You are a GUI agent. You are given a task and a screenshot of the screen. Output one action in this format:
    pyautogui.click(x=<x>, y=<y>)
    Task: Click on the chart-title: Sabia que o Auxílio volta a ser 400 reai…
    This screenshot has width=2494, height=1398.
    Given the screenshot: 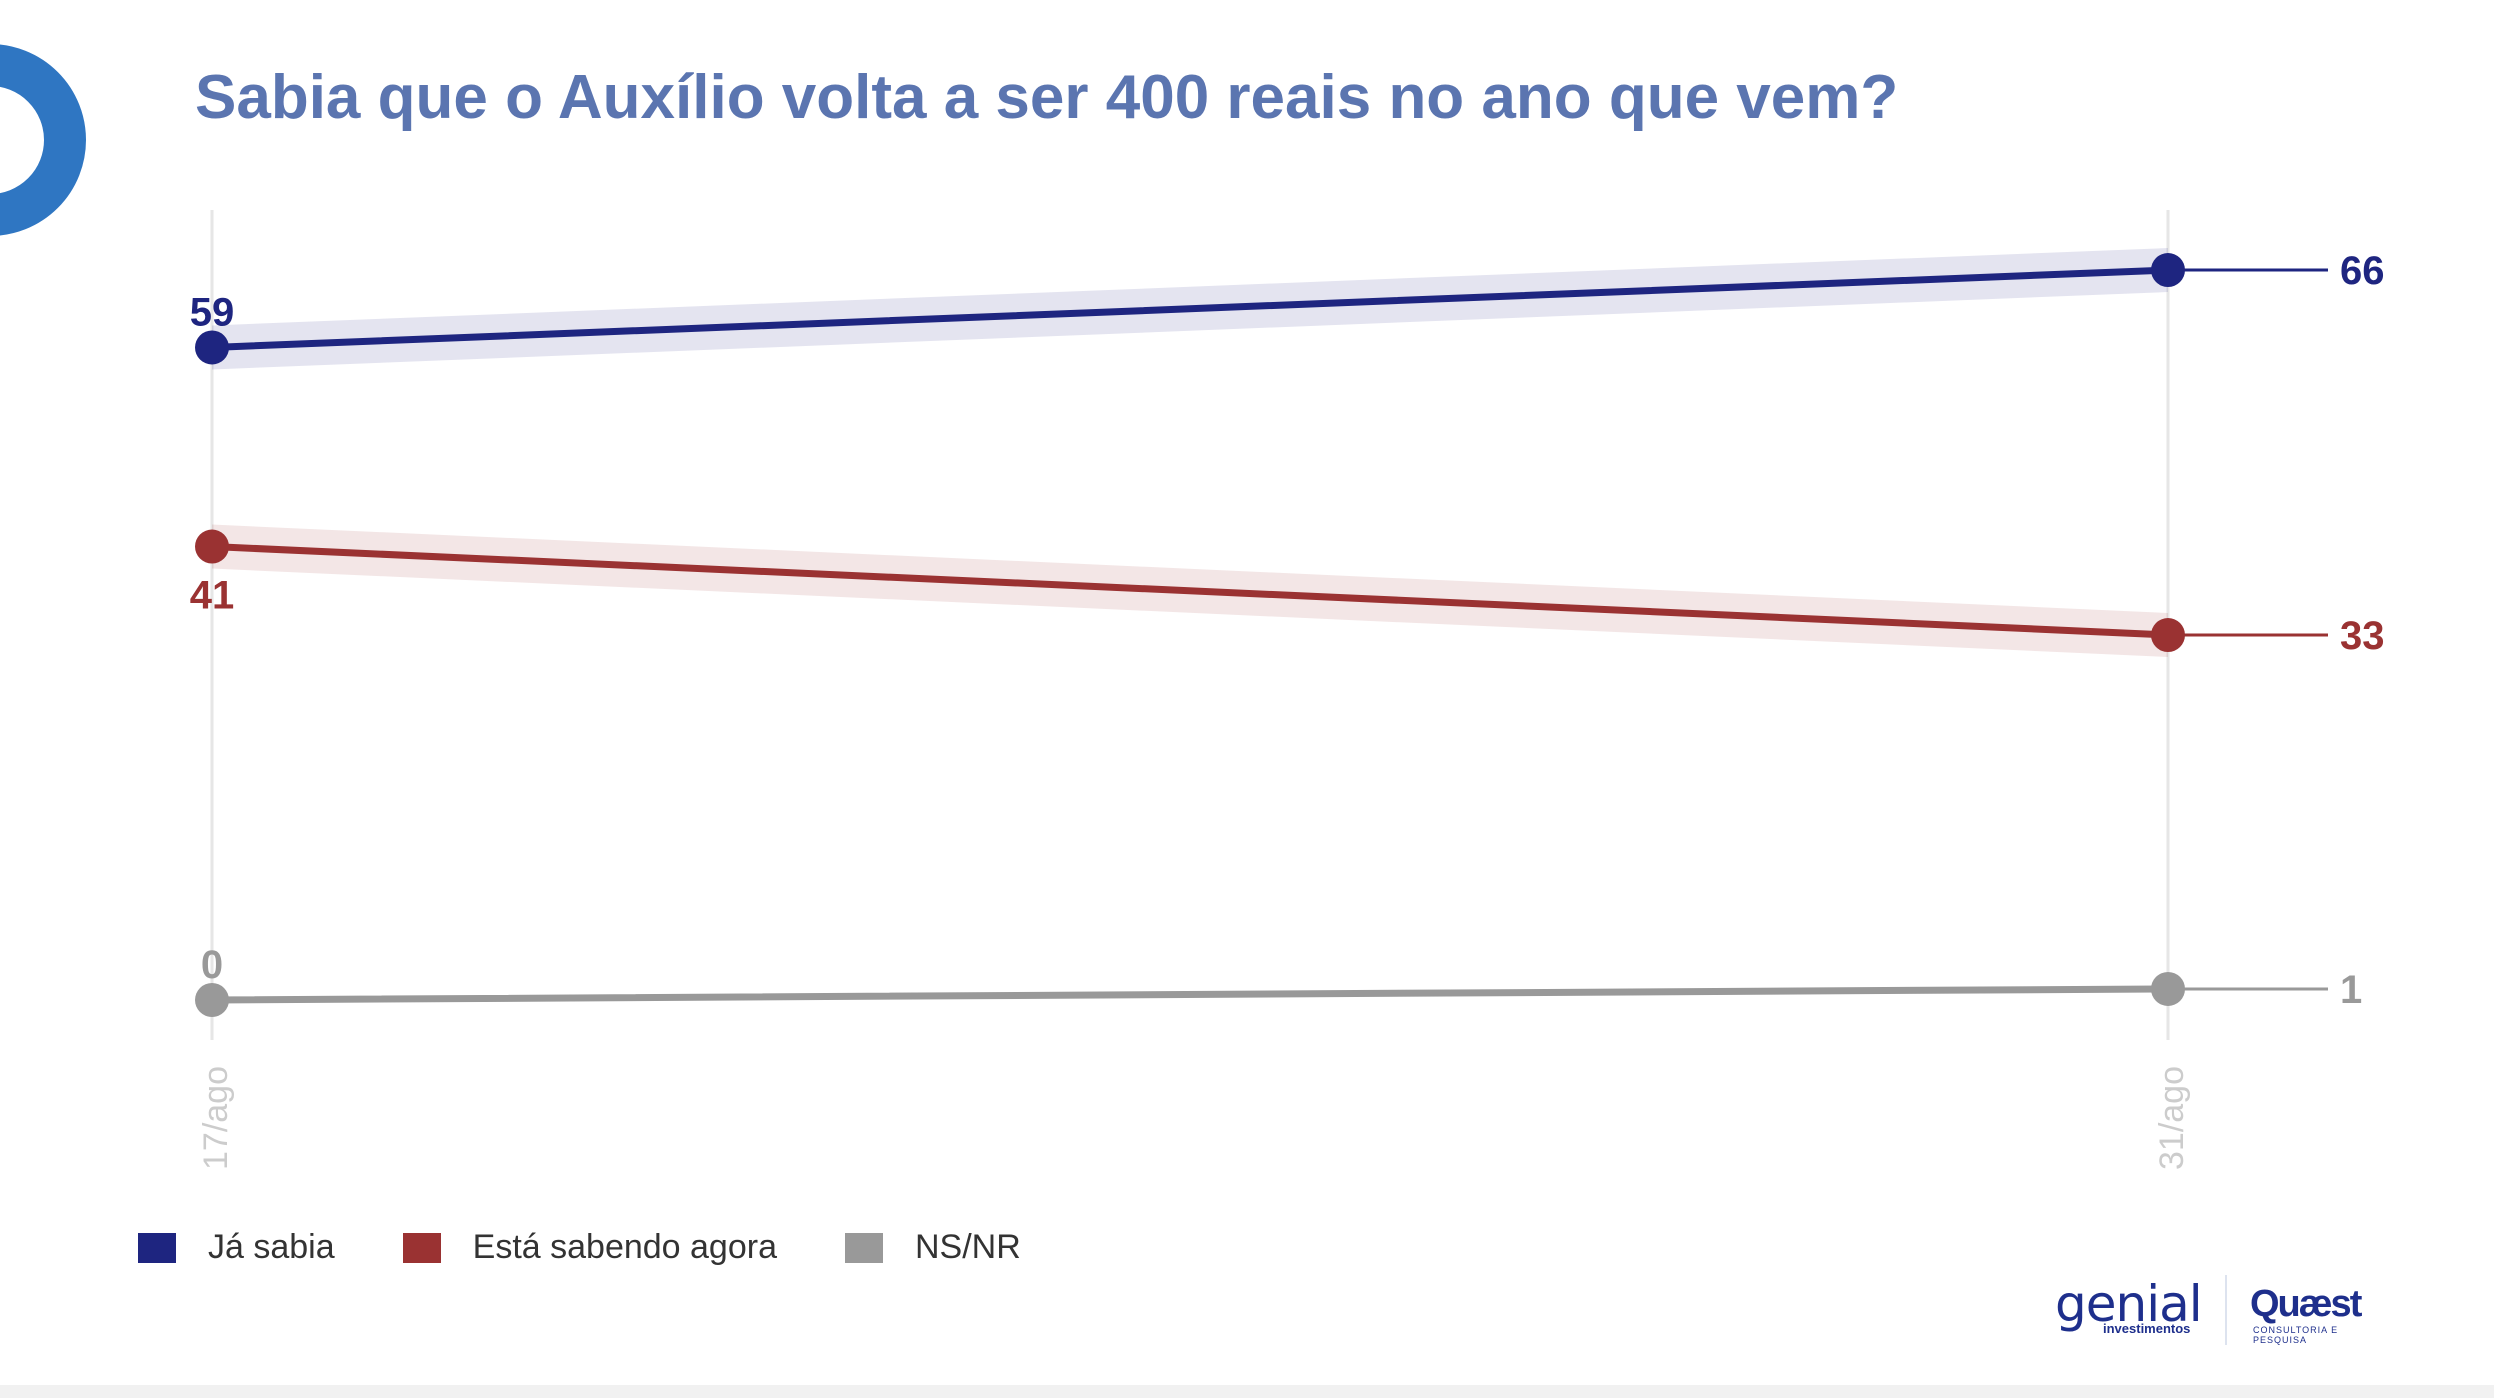 What is the action you would take?
    pyautogui.click(x=1047, y=97)
    